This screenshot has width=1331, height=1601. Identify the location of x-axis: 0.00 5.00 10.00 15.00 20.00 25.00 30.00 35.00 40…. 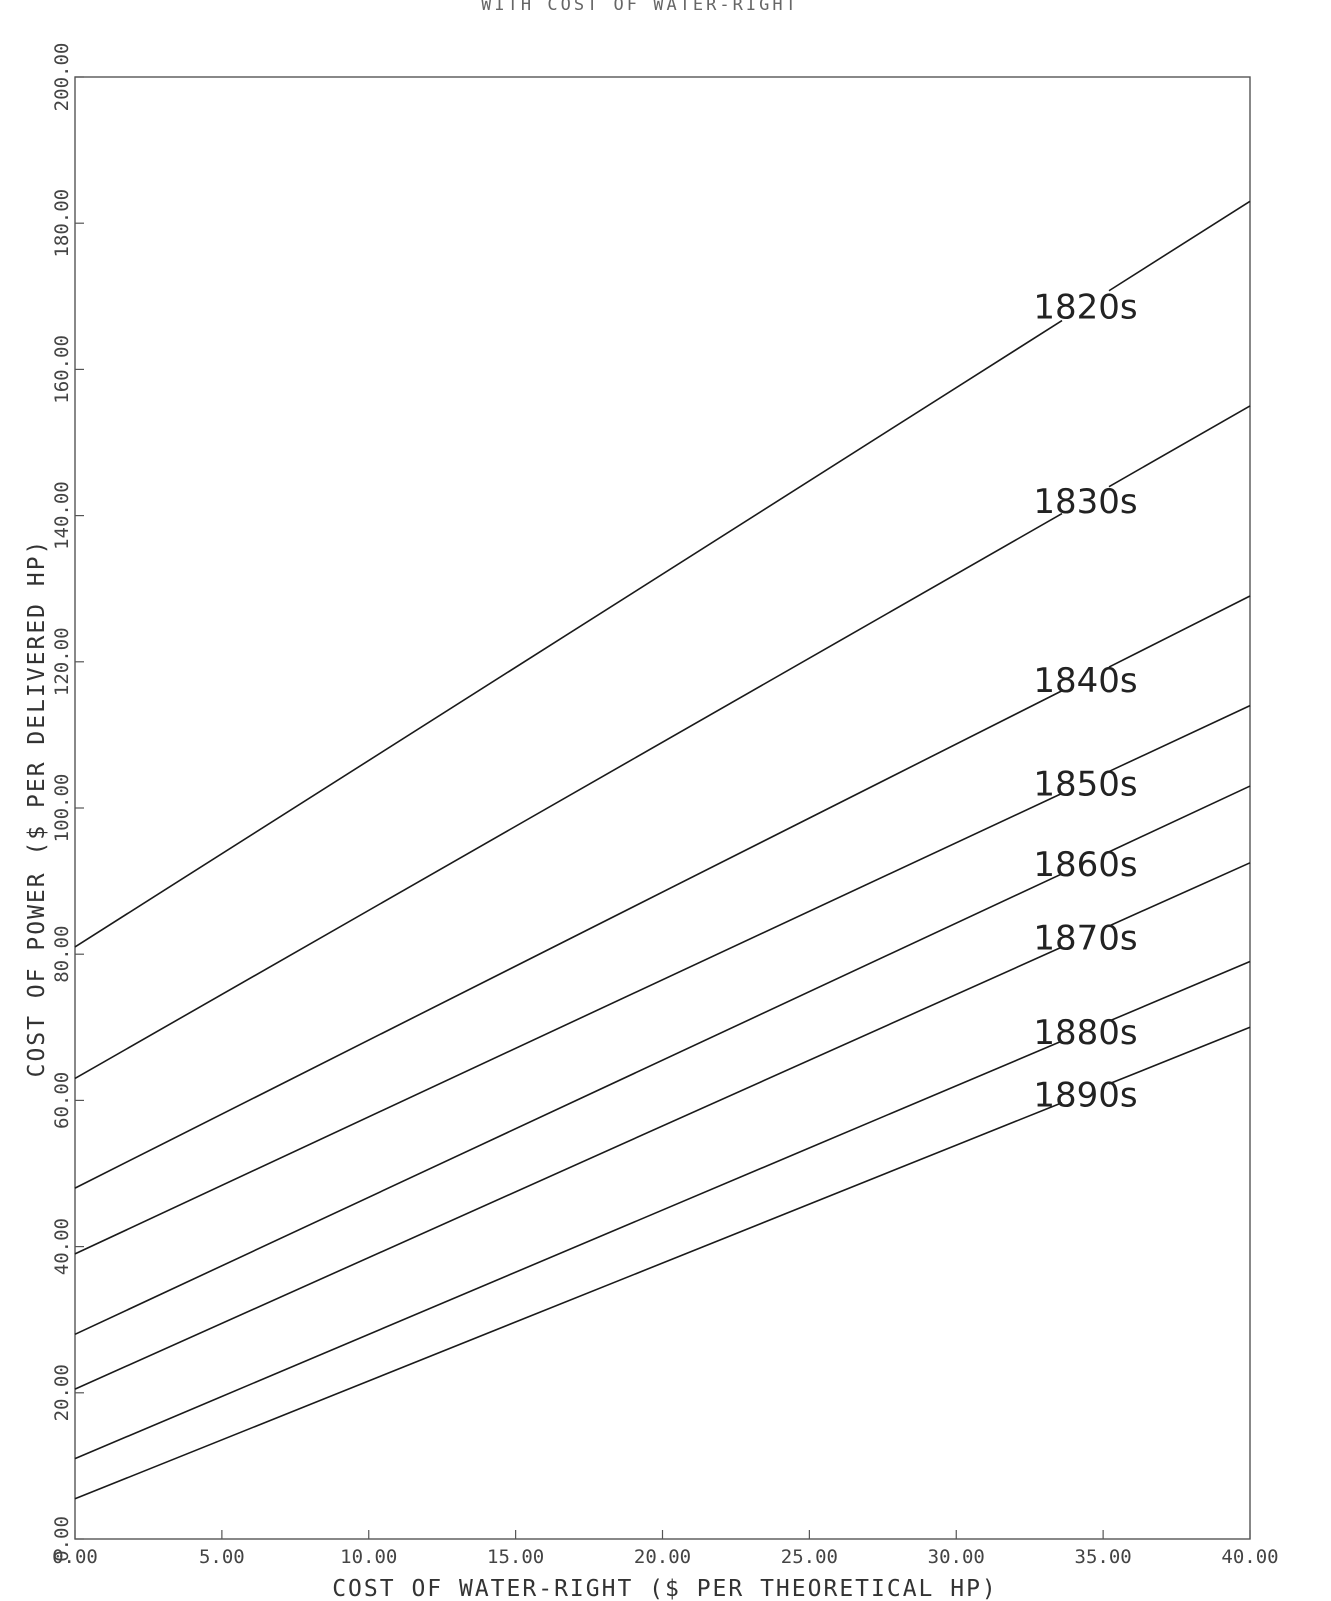
(665, 1549).